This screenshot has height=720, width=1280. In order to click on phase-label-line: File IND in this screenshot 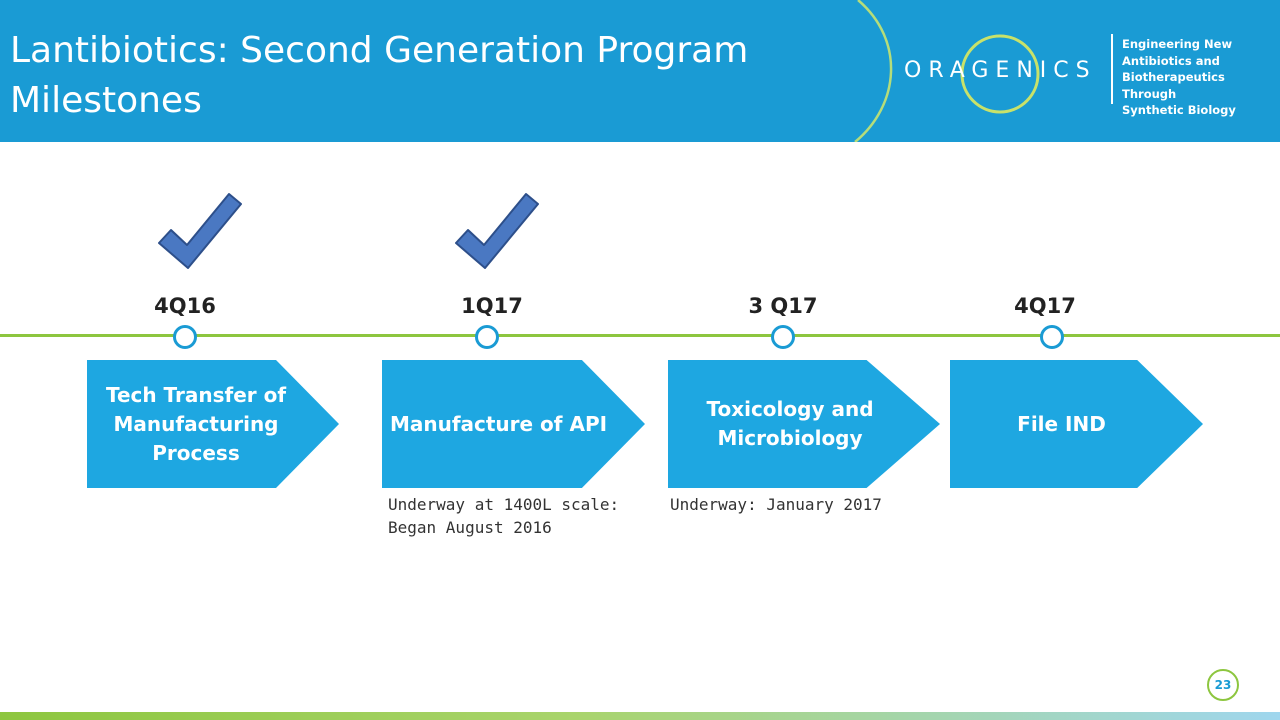, I will do `click(1061, 423)`.